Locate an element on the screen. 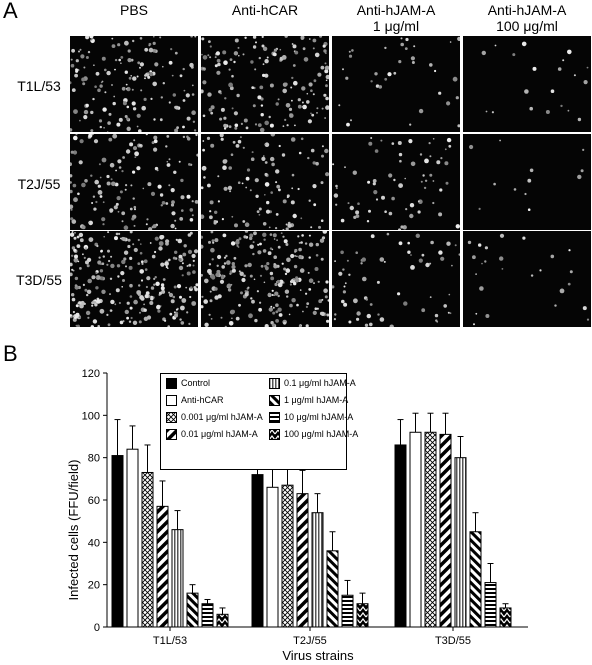 The height and width of the screenshot is (665, 592). y-tick-label: 120 is located at coordinates (91, 374).